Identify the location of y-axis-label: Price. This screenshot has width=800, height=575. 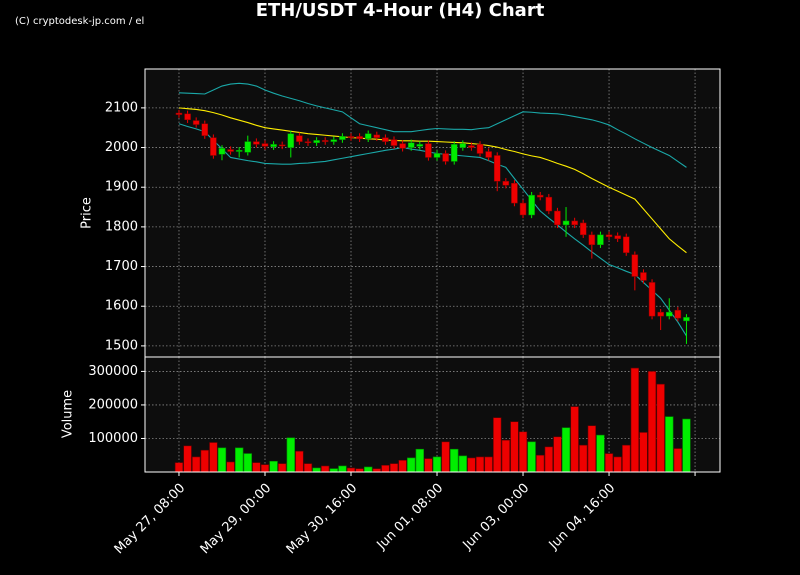
(87, 213).